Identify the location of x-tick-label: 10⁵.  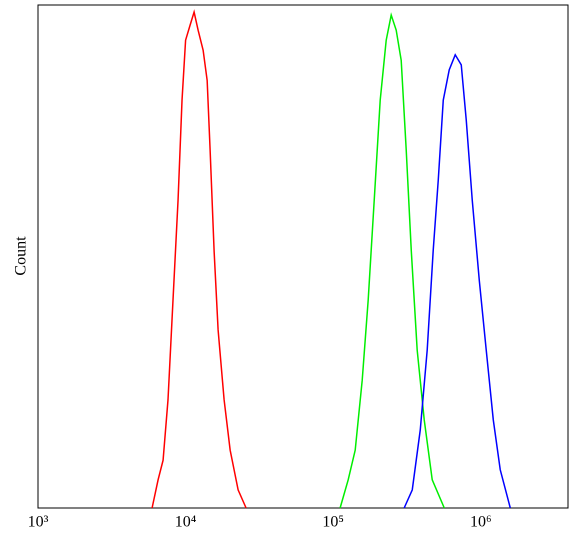
(333, 522).